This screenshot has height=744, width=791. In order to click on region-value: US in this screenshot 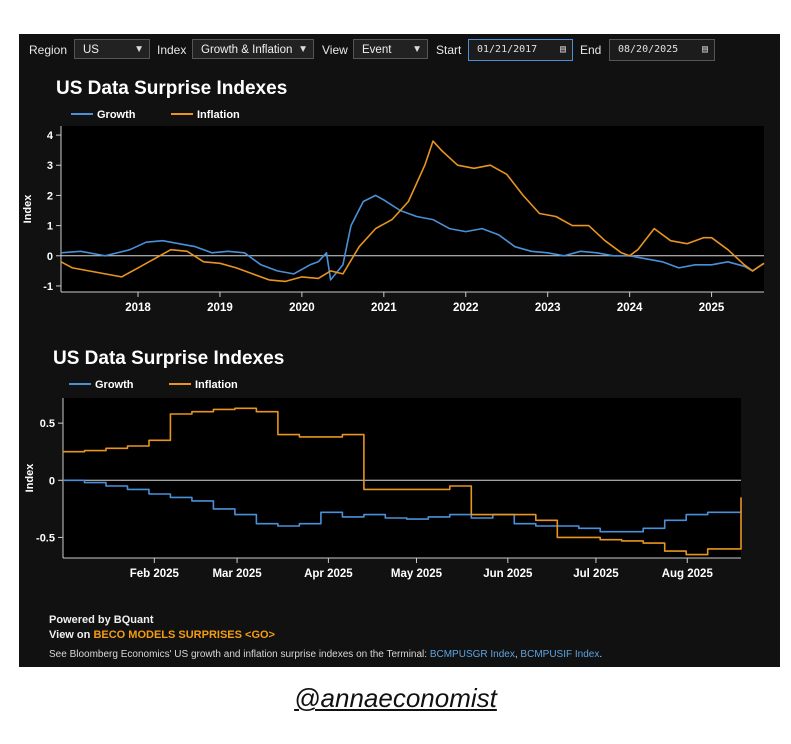, I will do `click(91, 50)`.